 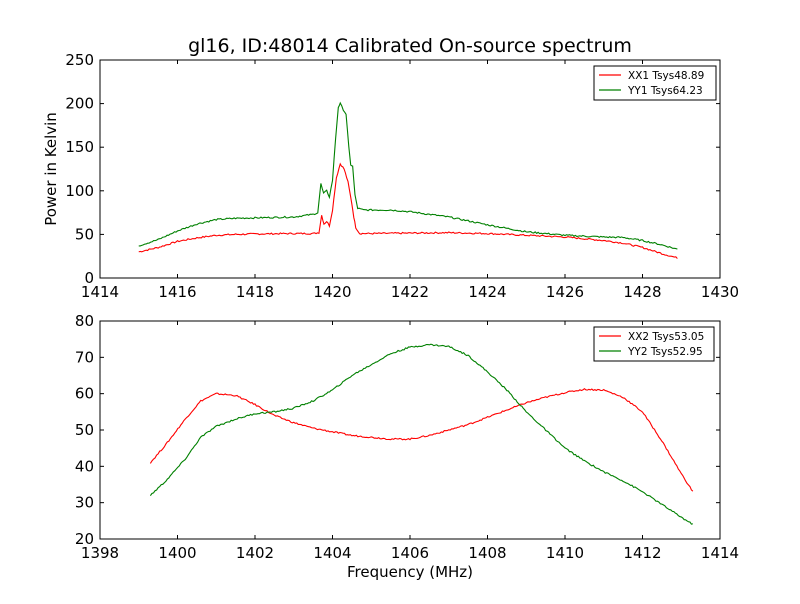 I want to click on x-tick-label: 1406, so click(x=410, y=553).